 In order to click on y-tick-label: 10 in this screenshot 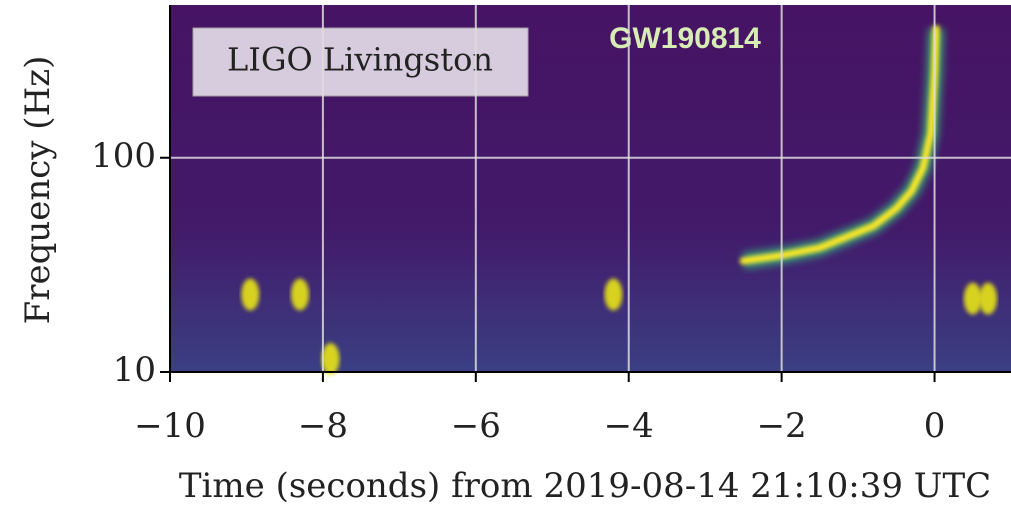, I will do `click(134, 370)`.